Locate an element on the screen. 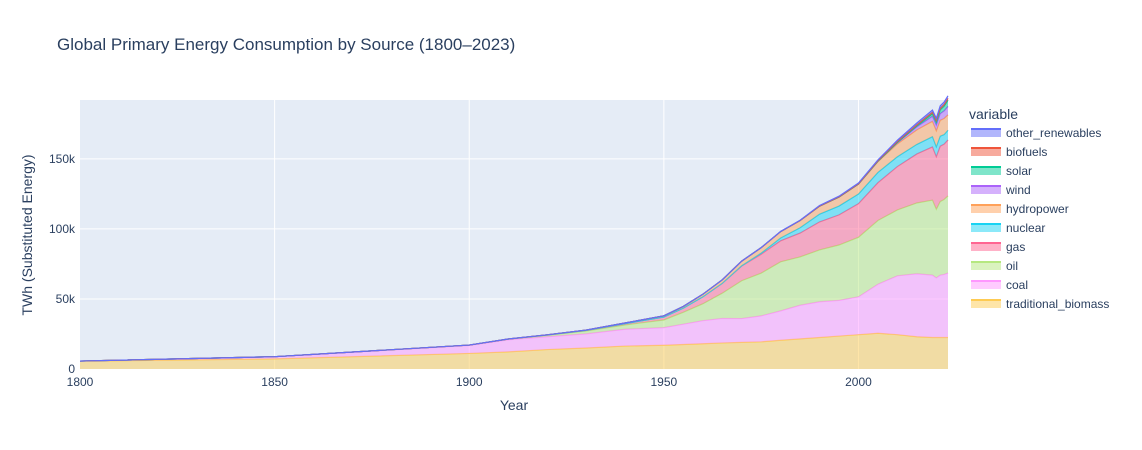  y-axis-ticks: 0 50k 100k 150k is located at coordinates (62, 264).